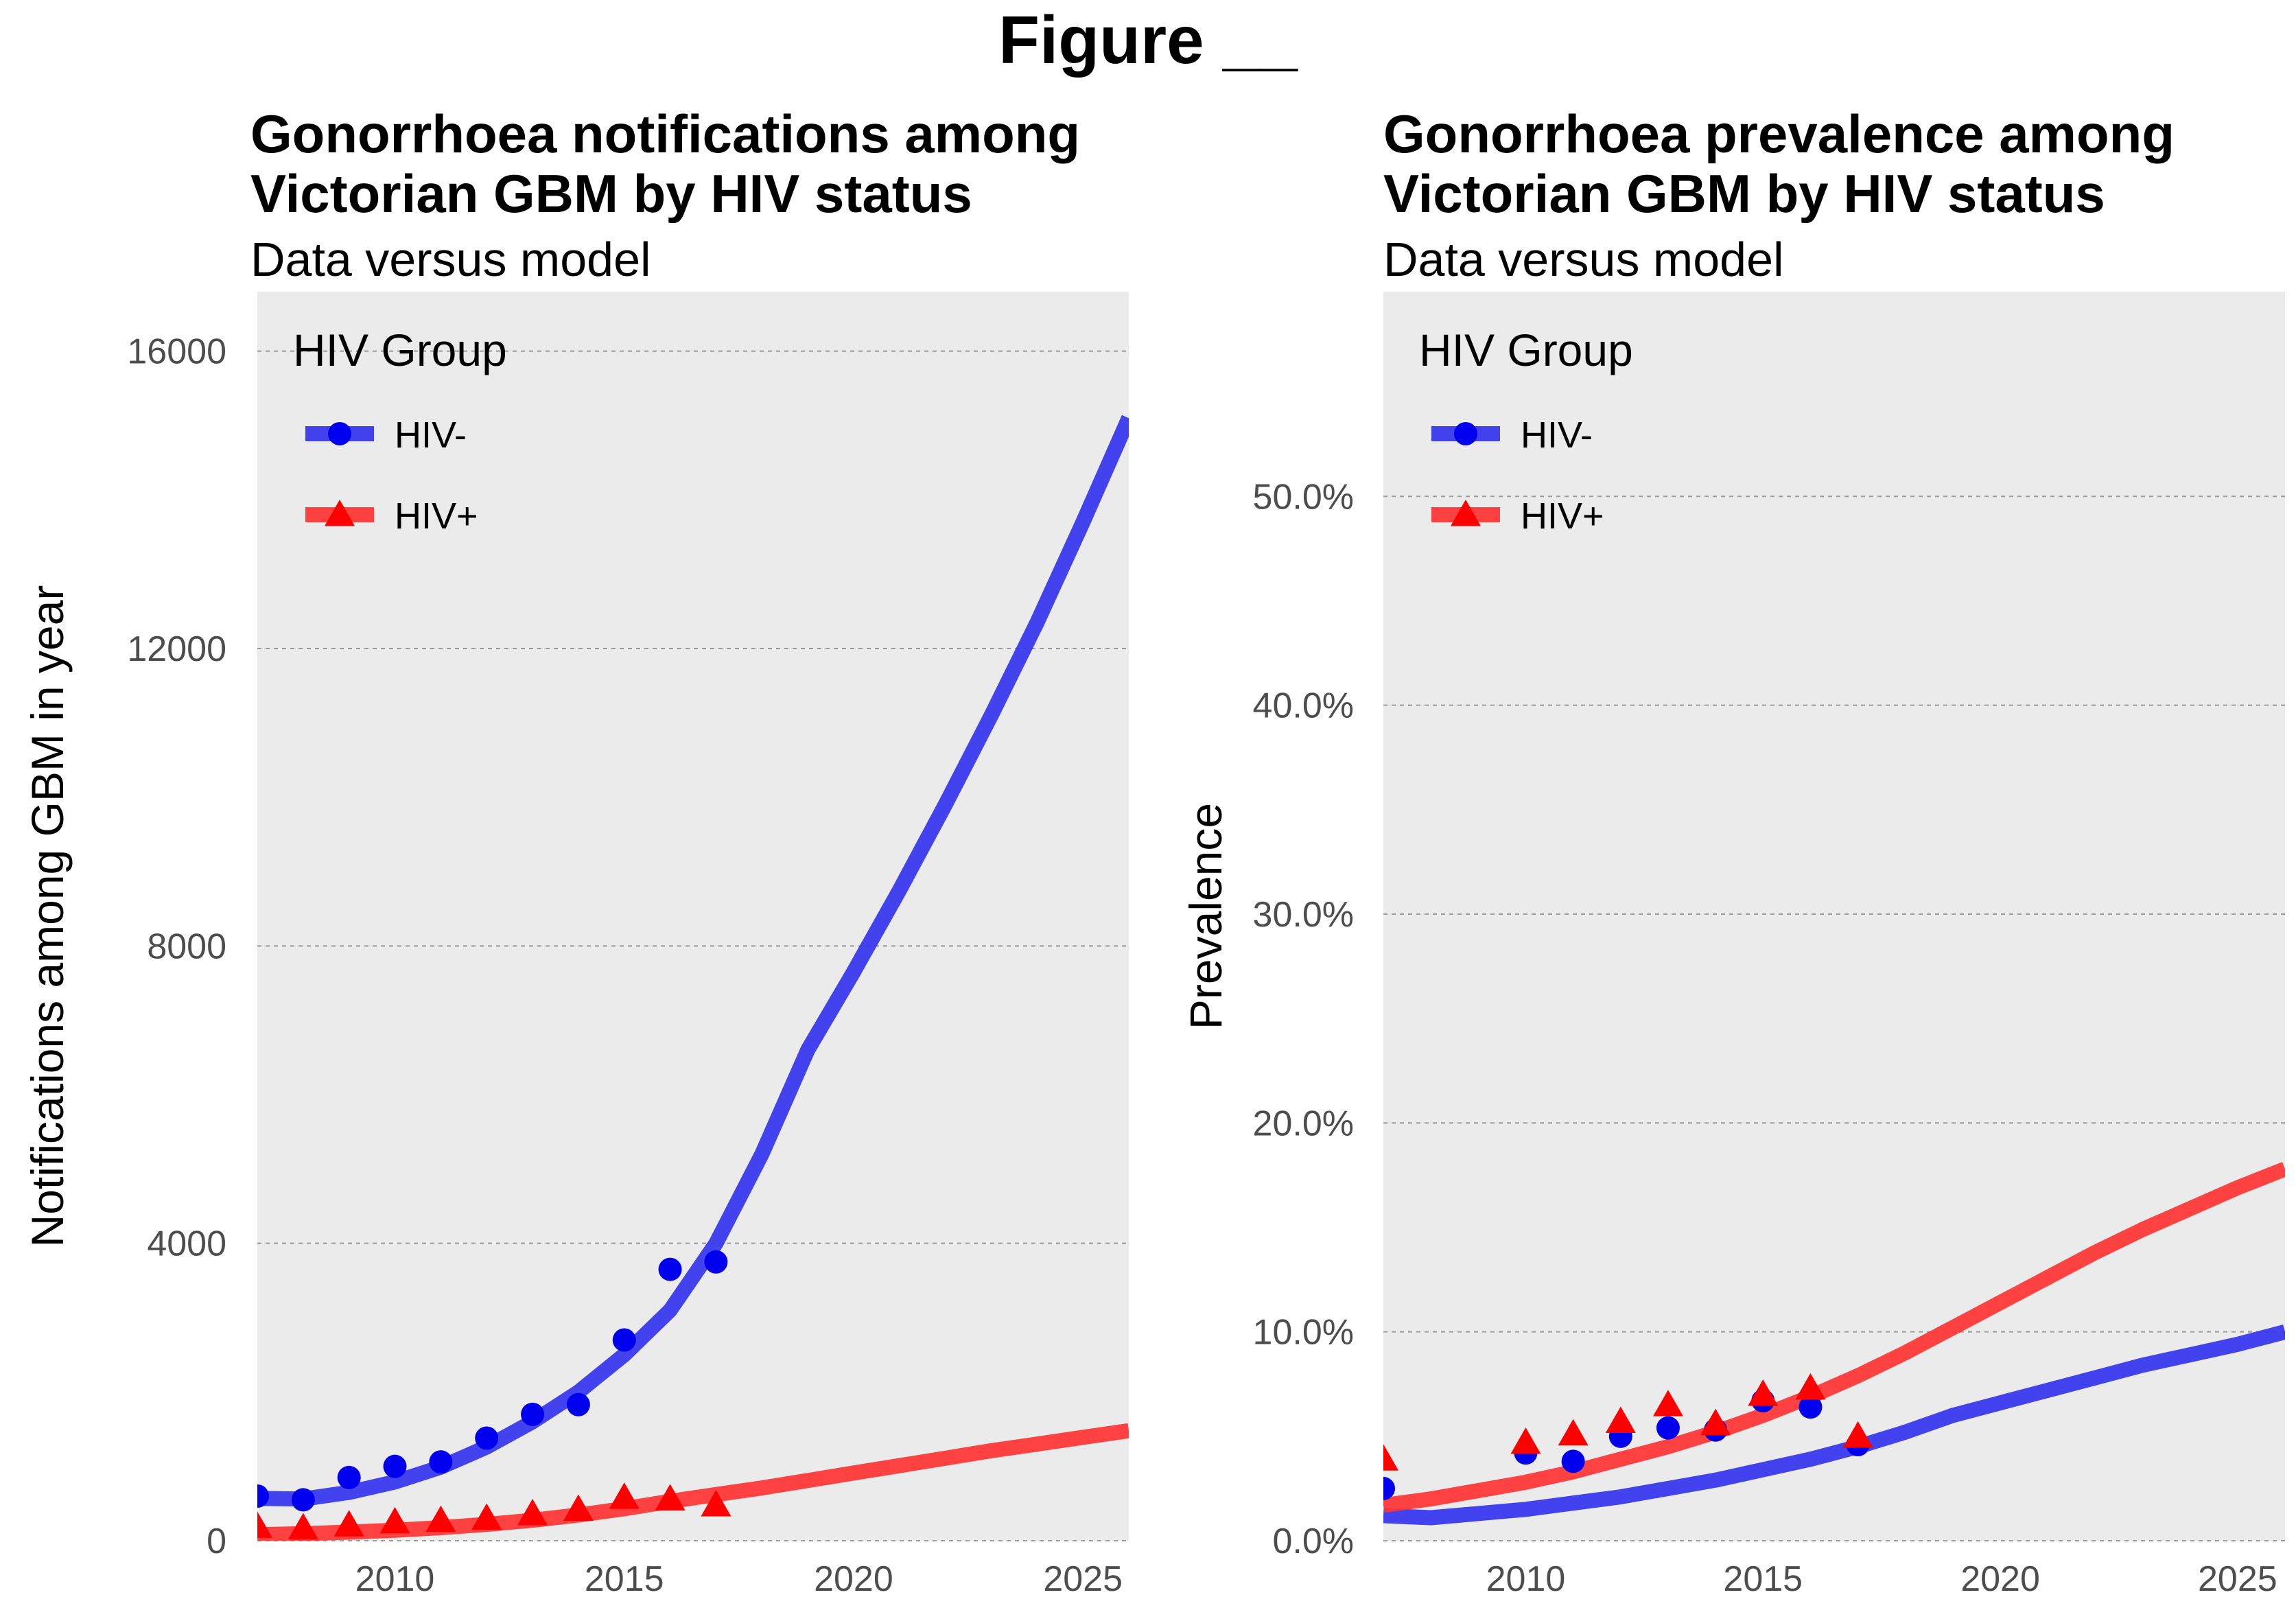  Describe the element at coordinates (1148, 40) in the screenshot. I see `figure-title: Figure __` at that location.